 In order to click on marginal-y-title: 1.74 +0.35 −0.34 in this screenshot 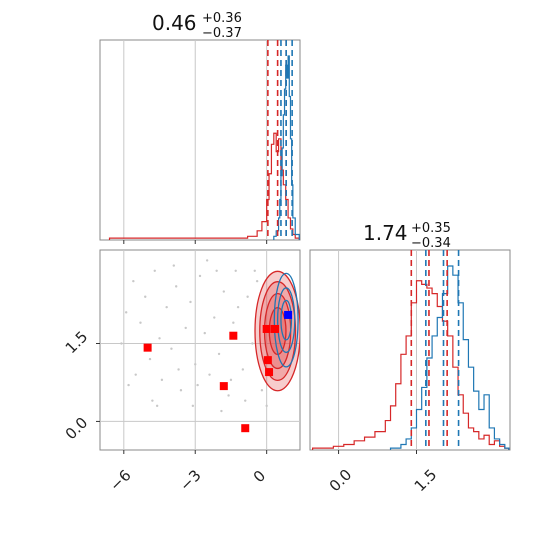, I will do `click(407, 236)`.